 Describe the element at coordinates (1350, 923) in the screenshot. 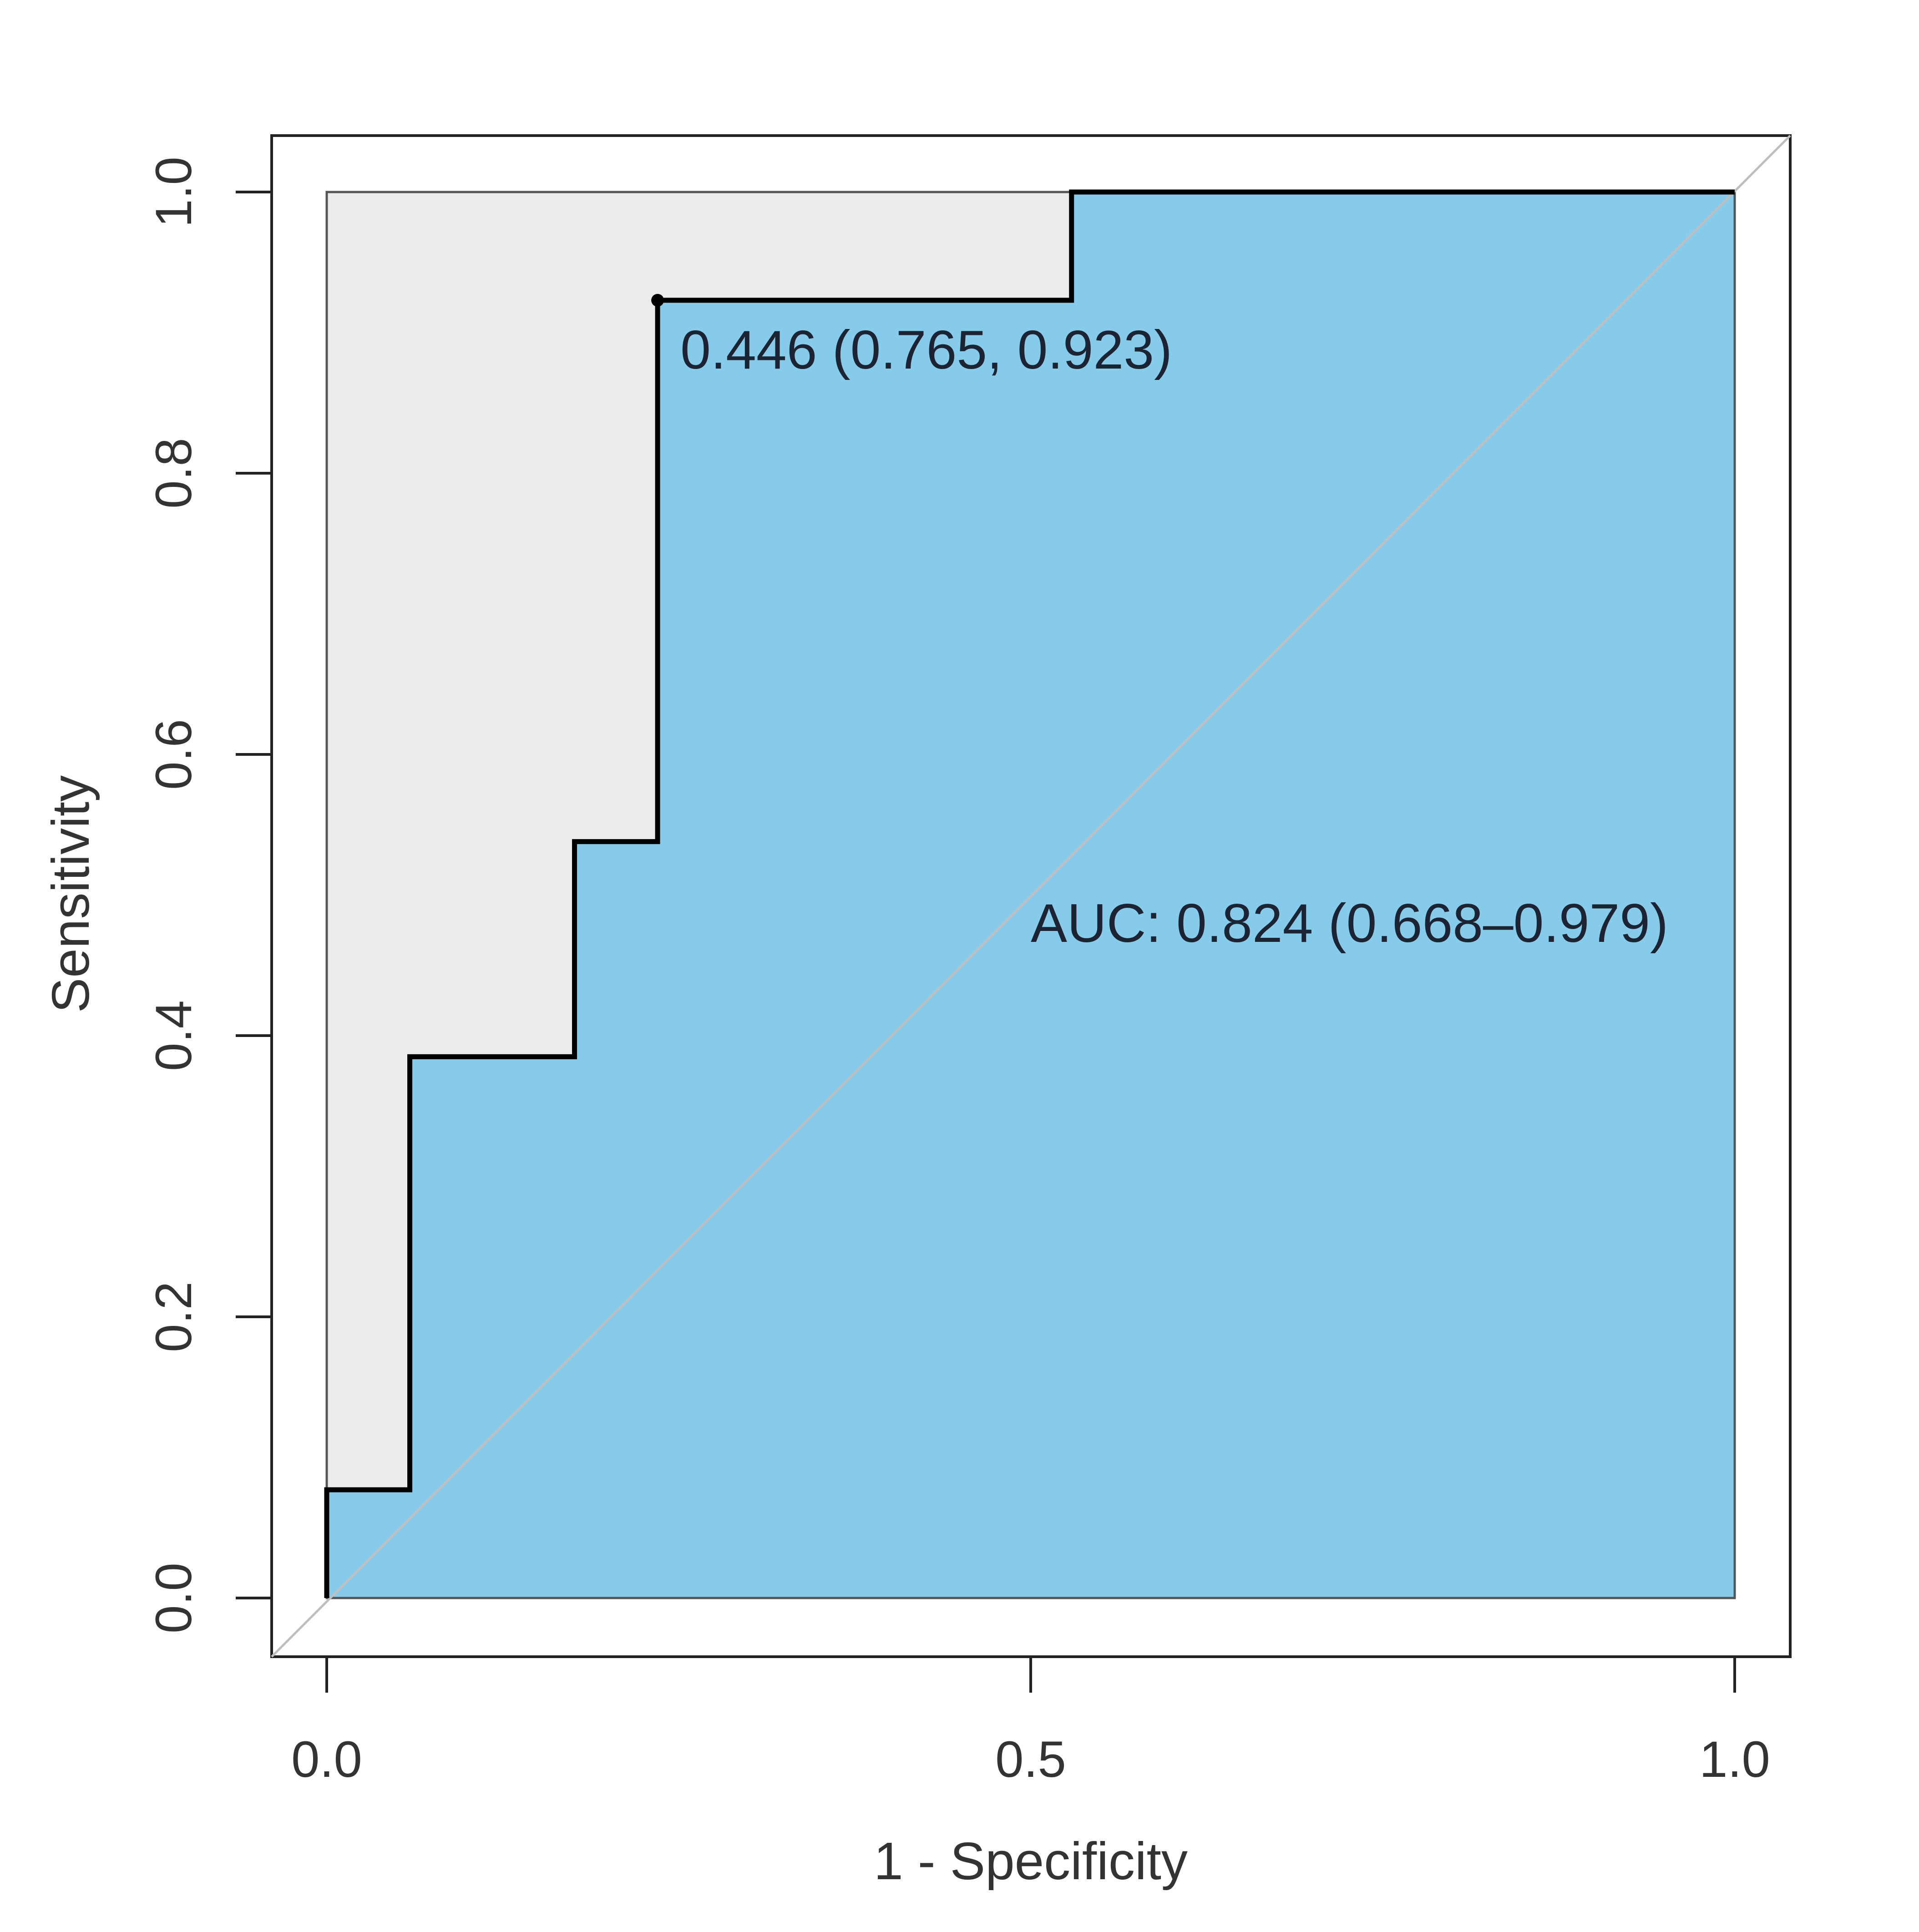

I see `auc-label: AUC: 0.824 (0.668–0.979)` at that location.